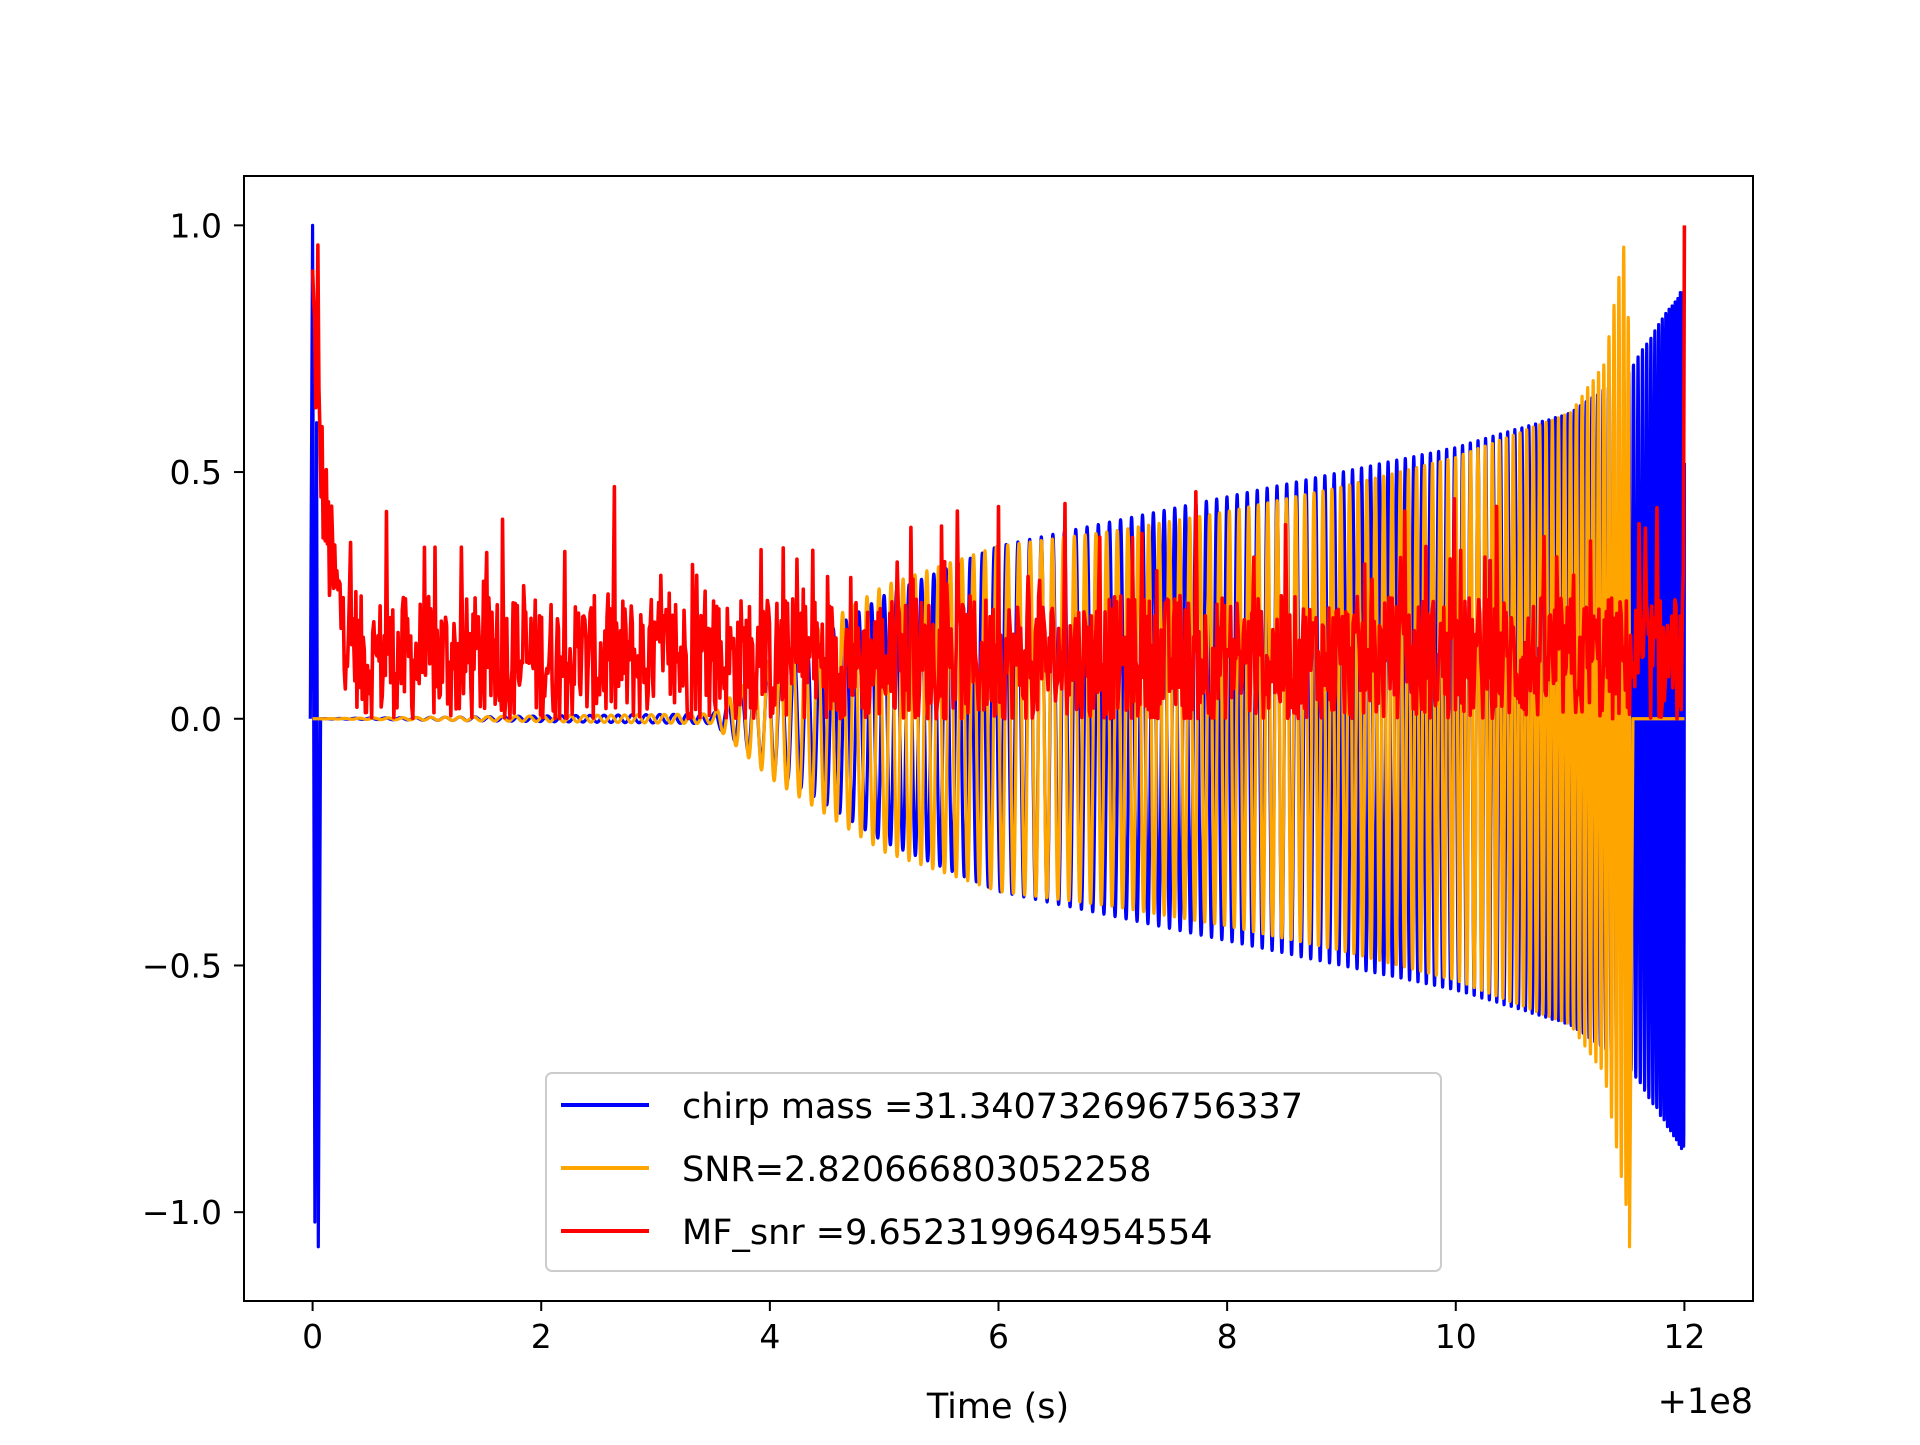  Describe the element at coordinates (196, 225) in the screenshot. I see `y-tick-label: 1.0` at that location.